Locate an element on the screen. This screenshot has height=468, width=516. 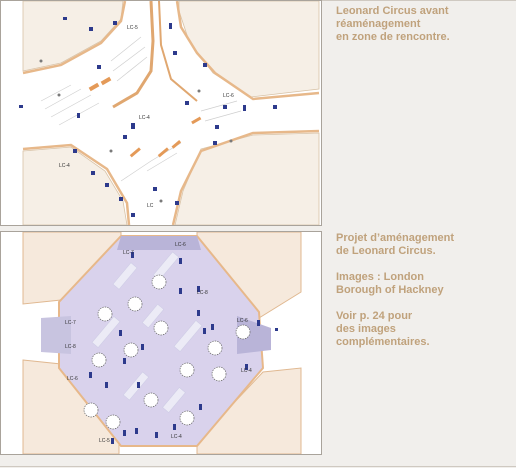
caption-line: Projet d’aménagement is located at coordinates (395, 238).